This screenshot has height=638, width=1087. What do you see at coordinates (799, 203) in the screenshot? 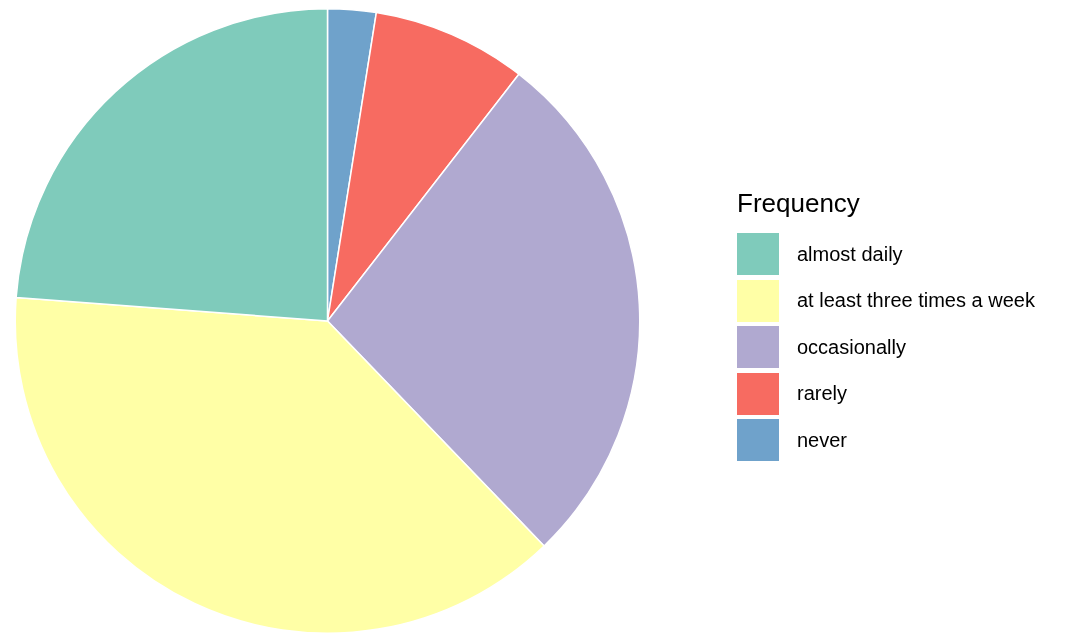
I see `legend-title: Frequency` at bounding box center [799, 203].